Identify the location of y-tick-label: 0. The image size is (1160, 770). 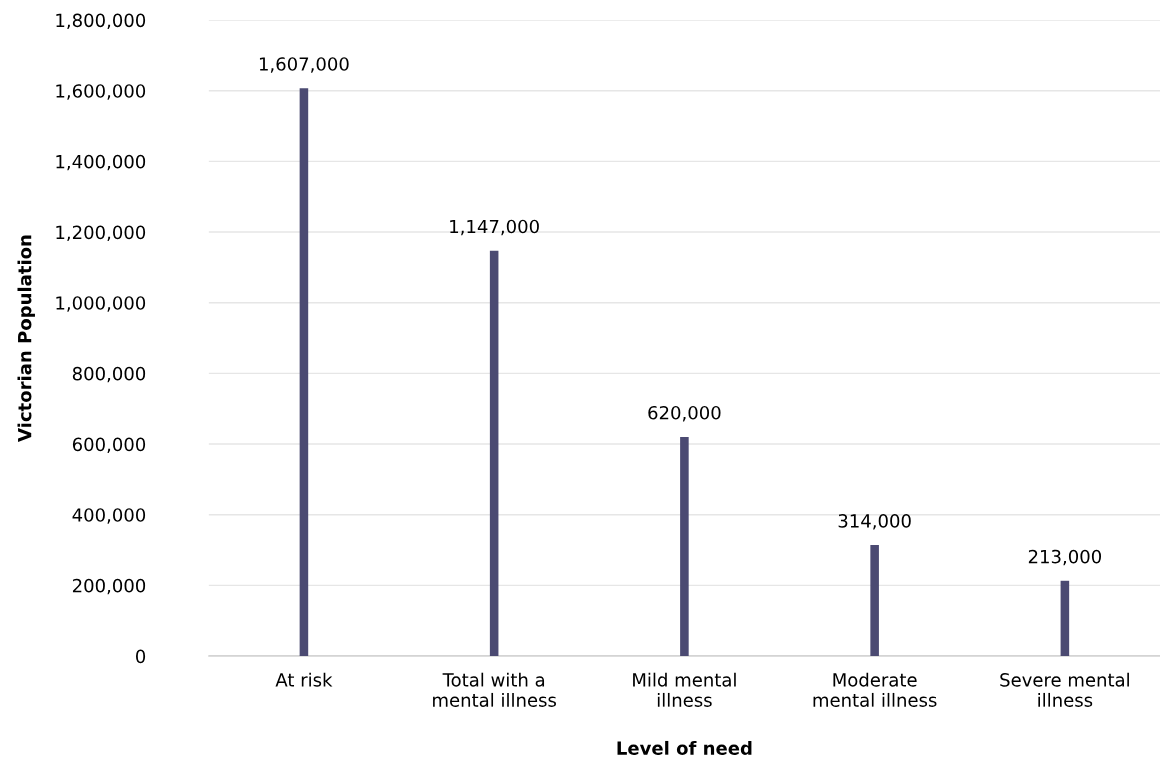
(141, 656).